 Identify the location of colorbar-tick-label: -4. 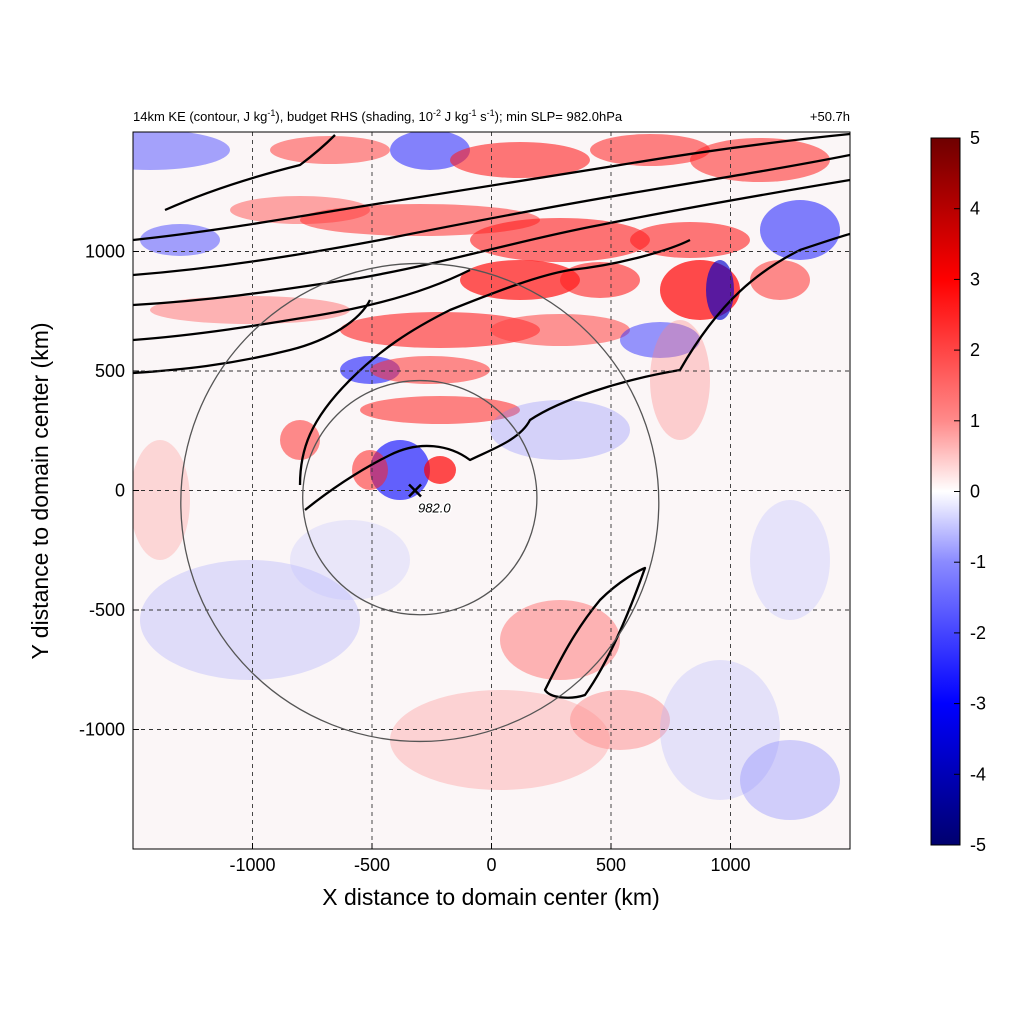
(978, 774).